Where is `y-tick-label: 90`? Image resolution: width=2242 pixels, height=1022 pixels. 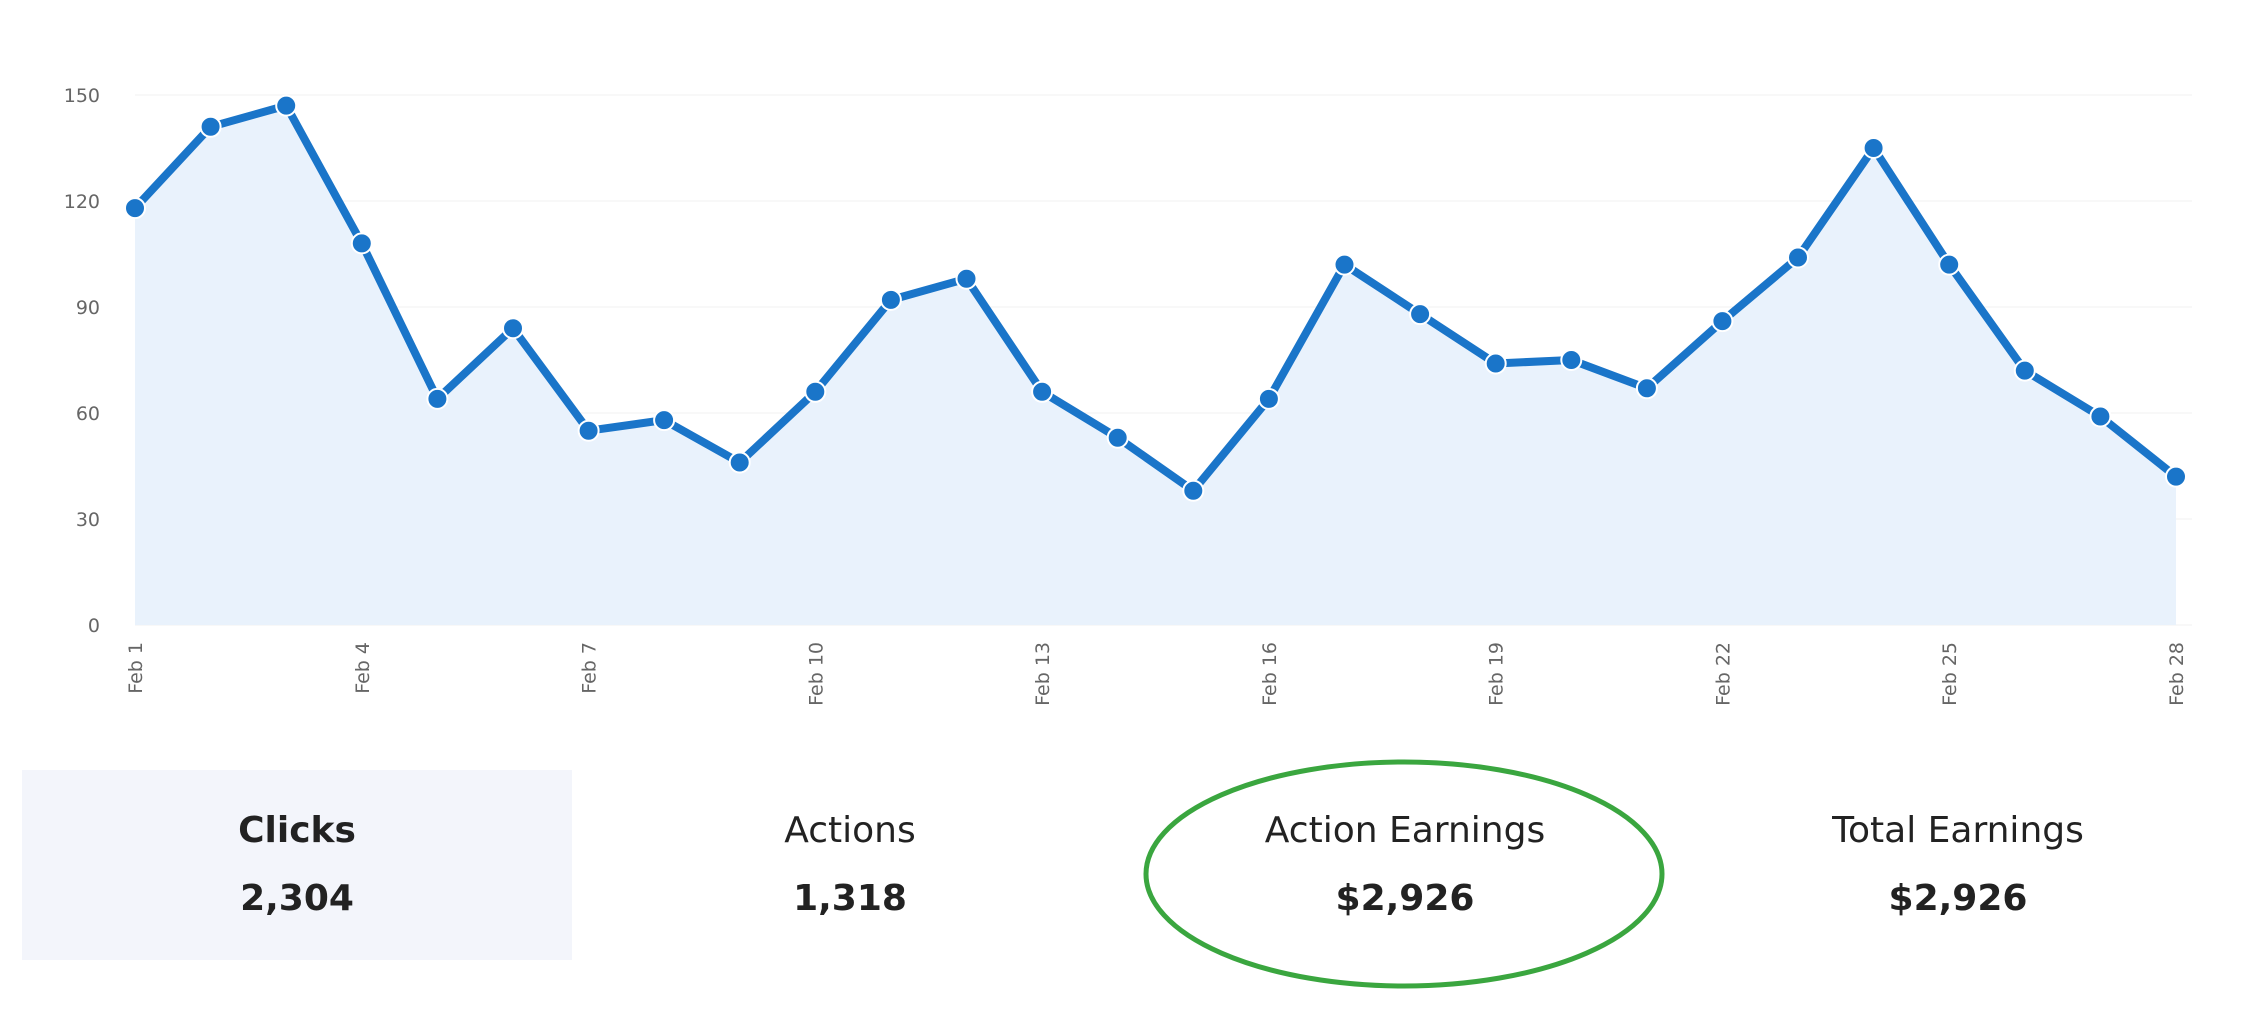
y-tick-label: 90 is located at coordinates (88, 308).